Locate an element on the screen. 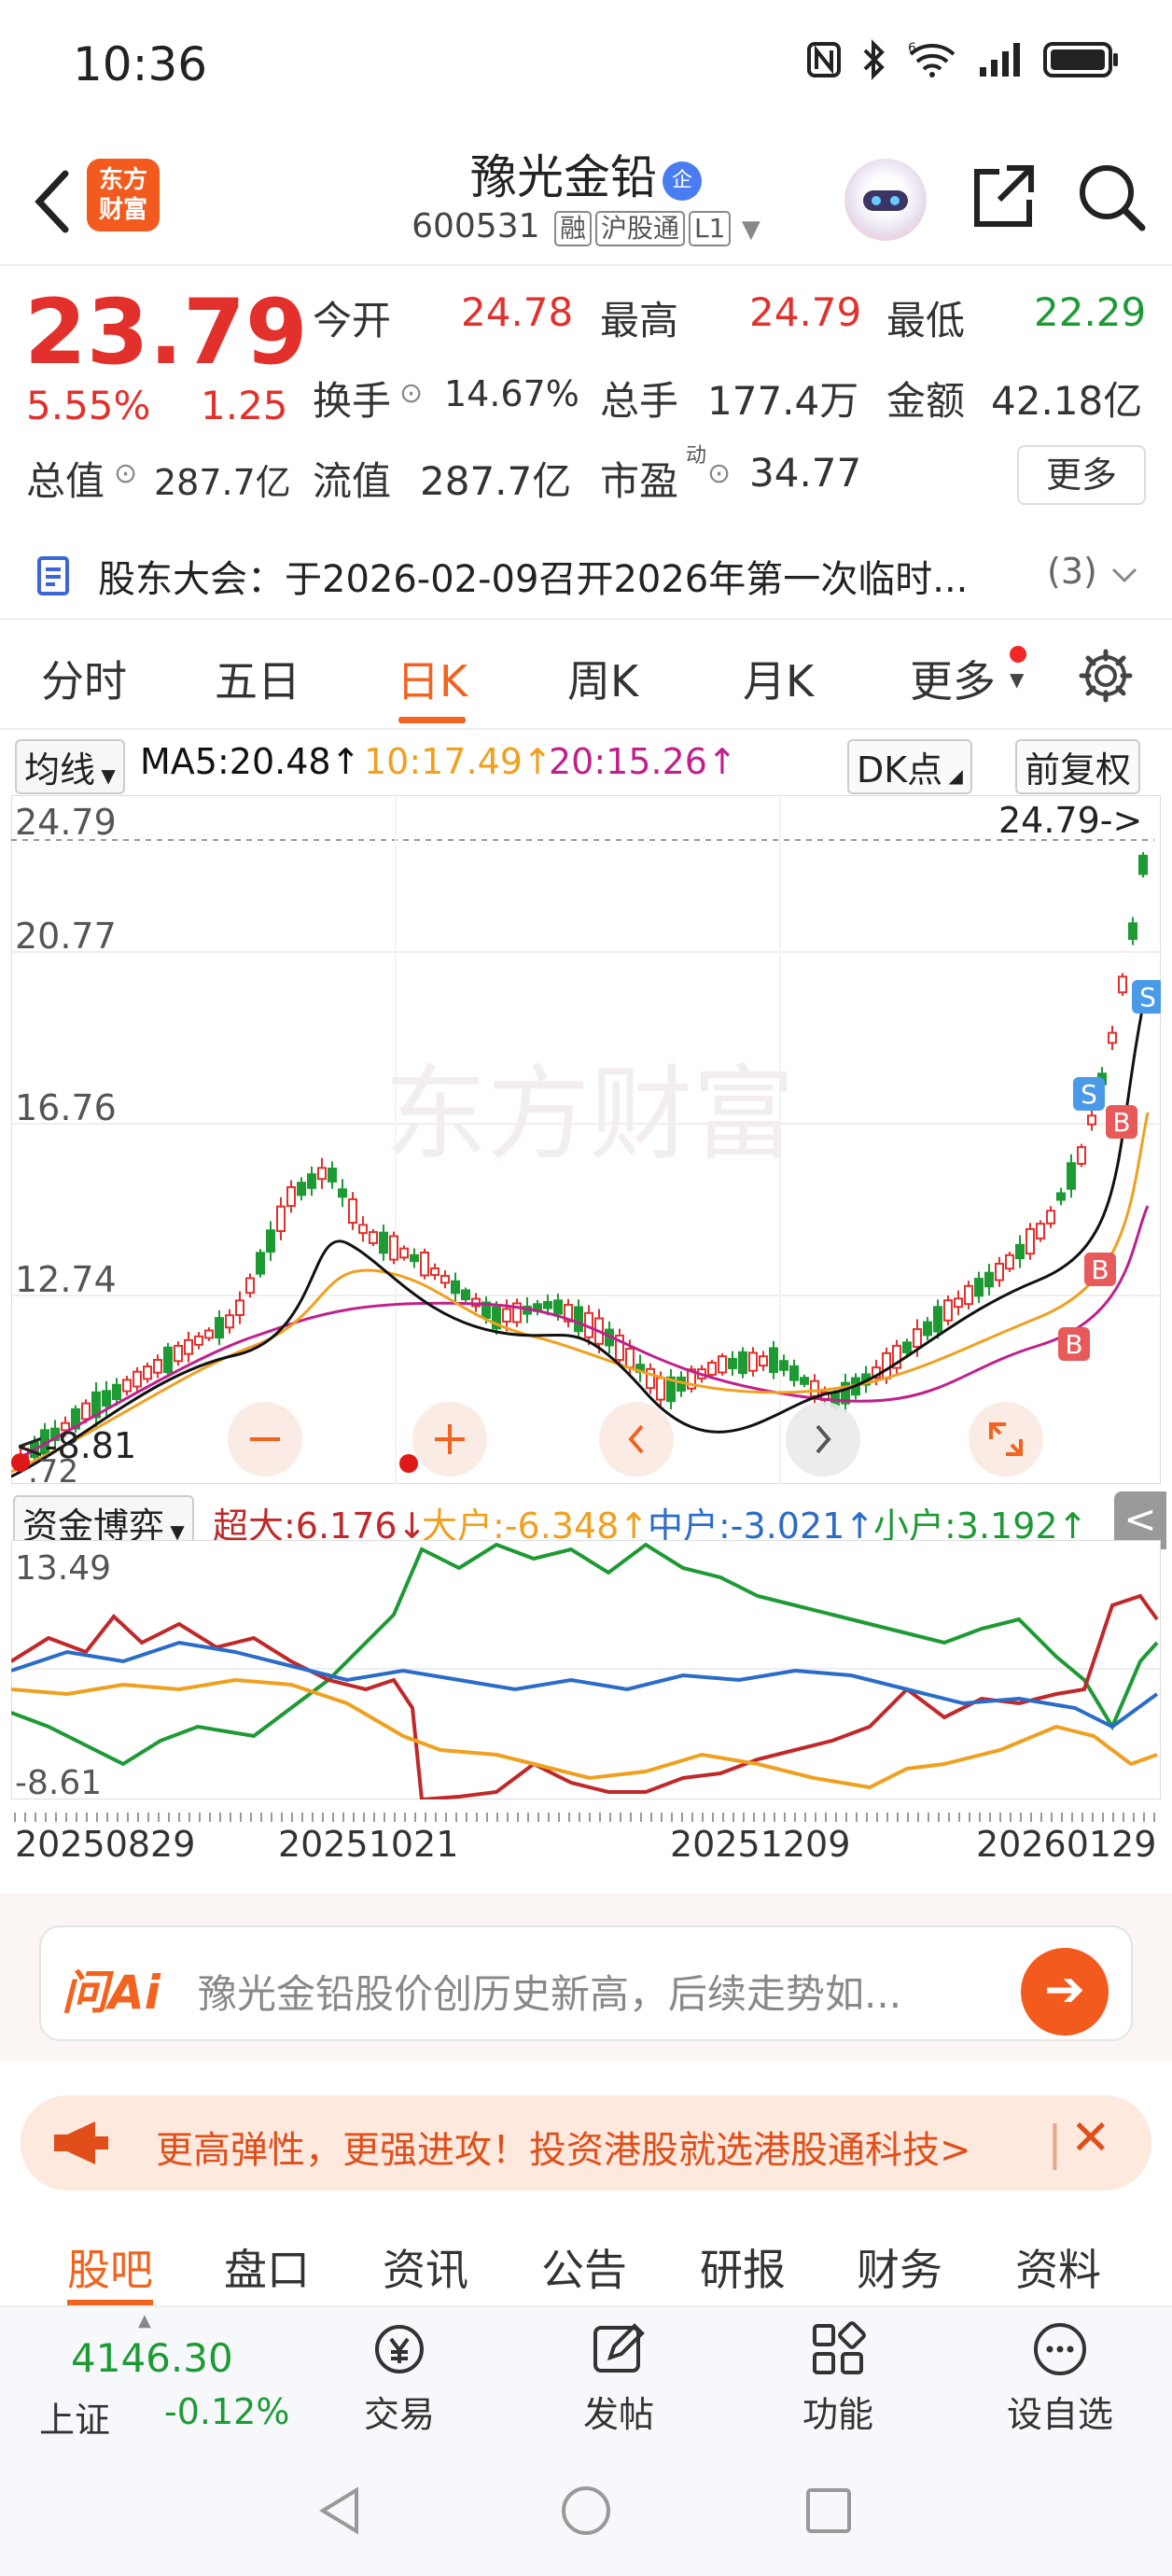 This screenshot has height=2576, width=1172. stock-subtitle: 600531 融沪股通 L1 ▼ is located at coordinates (586, 226).